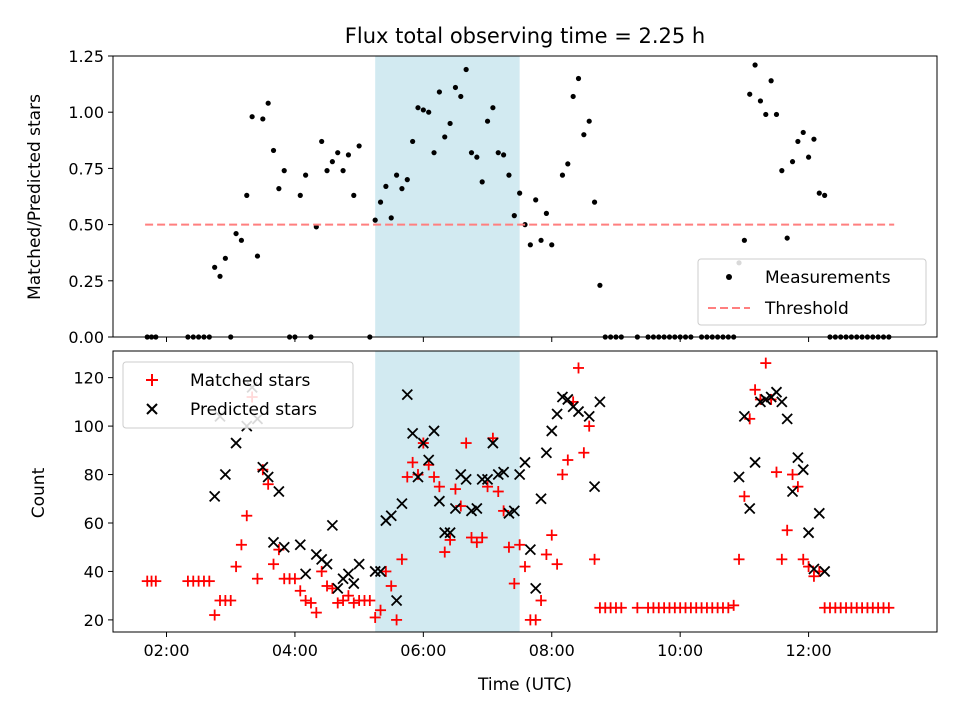  Describe the element at coordinates (488, 339) in the screenshot. I see `top-x-ticks` at that location.